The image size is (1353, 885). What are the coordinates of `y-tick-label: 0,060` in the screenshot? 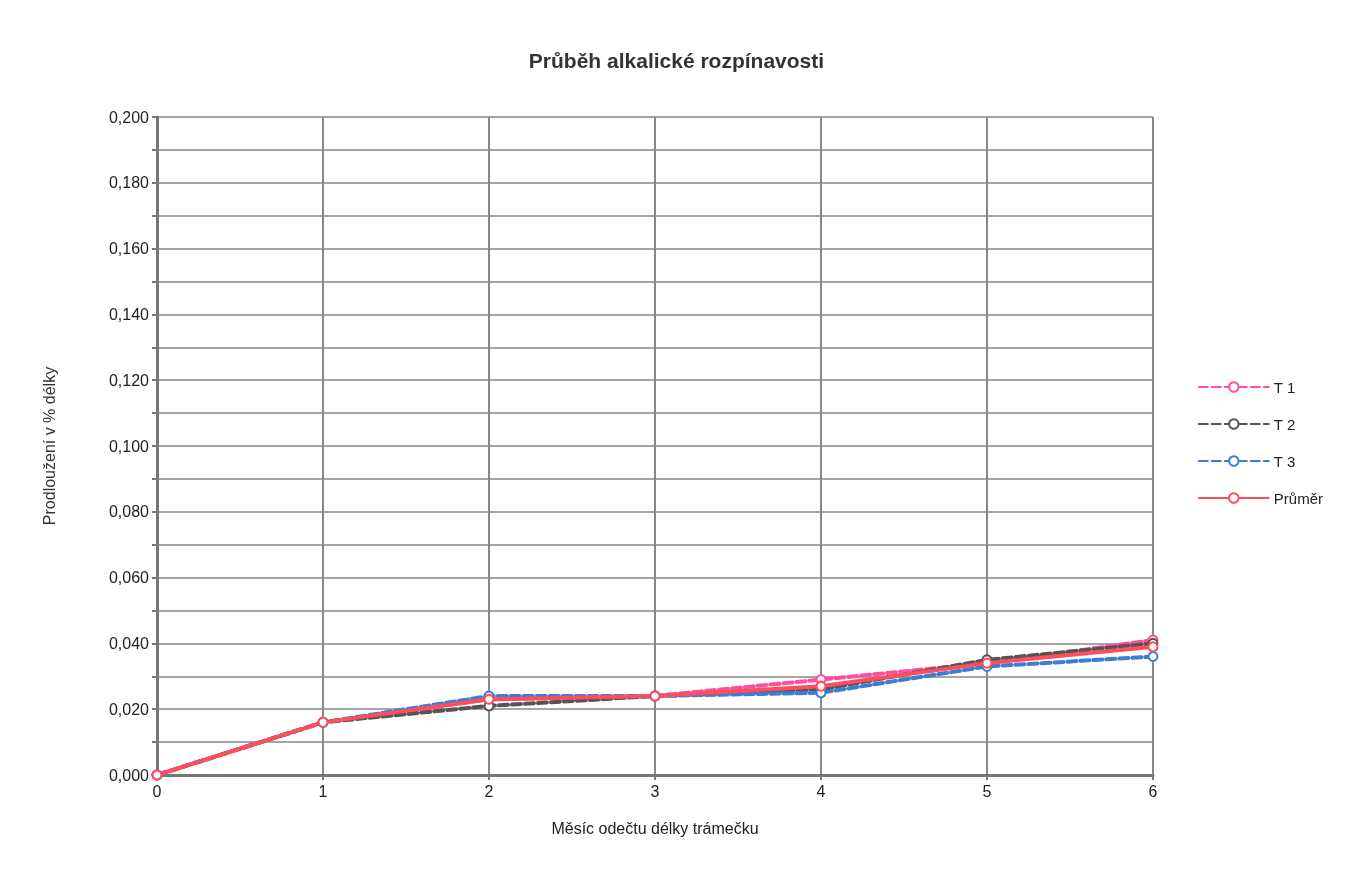 It's located at (129, 578).